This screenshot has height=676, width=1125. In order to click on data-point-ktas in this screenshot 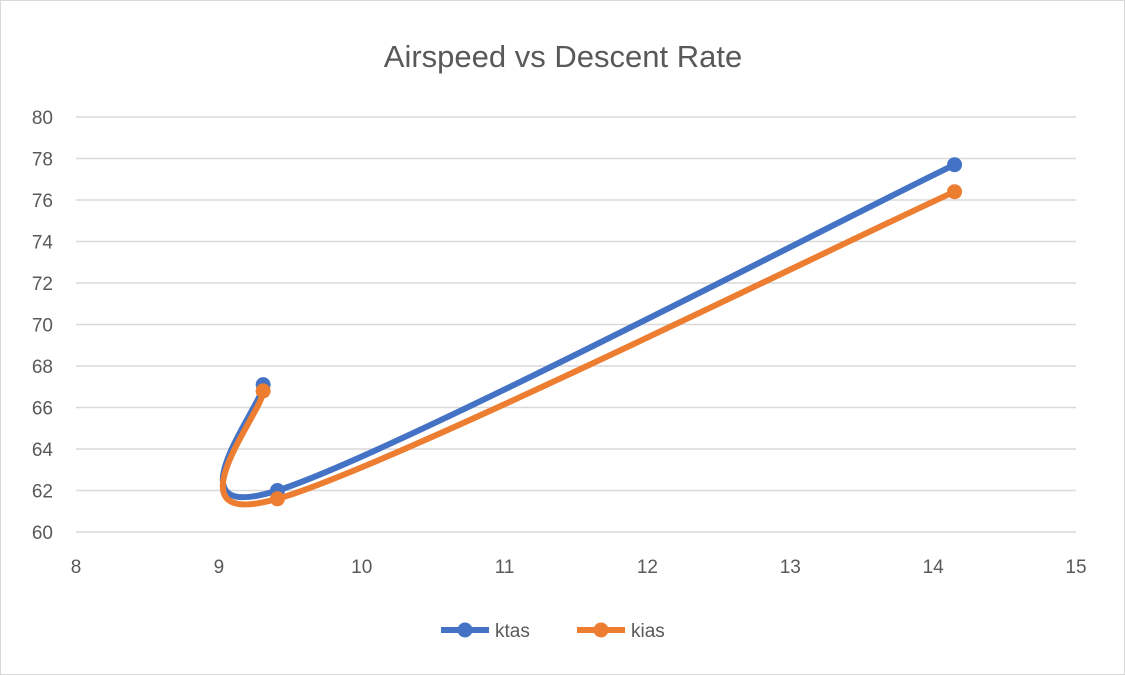, I will do `click(955, 165)`.